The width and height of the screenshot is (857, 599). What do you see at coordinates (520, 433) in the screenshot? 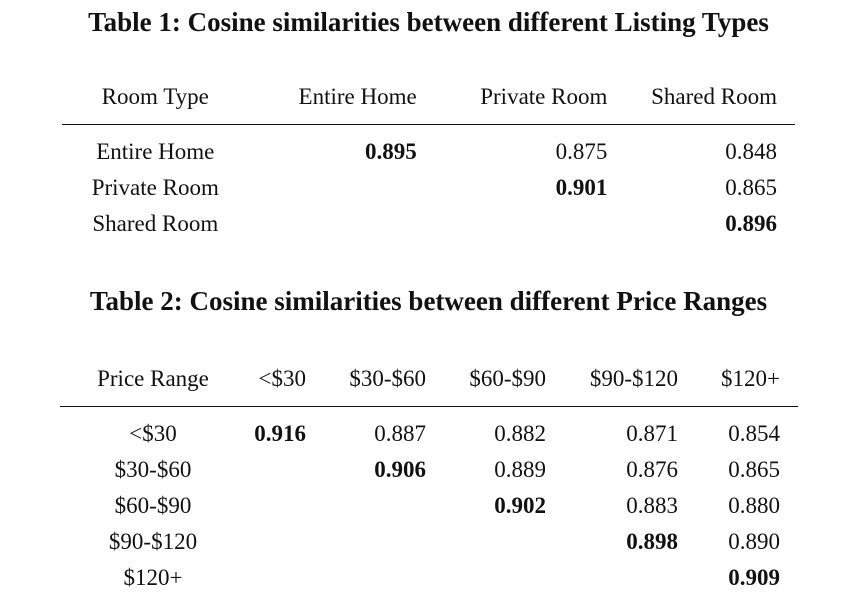
I see `table-cell: 0.882` at bounding box center [520, 433].